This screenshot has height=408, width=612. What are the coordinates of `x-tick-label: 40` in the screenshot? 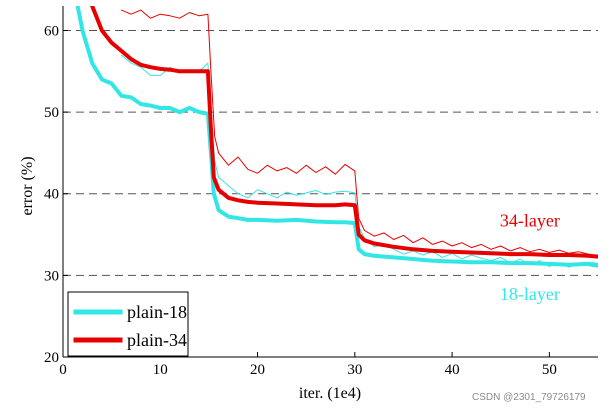 It's located at (452, 370).